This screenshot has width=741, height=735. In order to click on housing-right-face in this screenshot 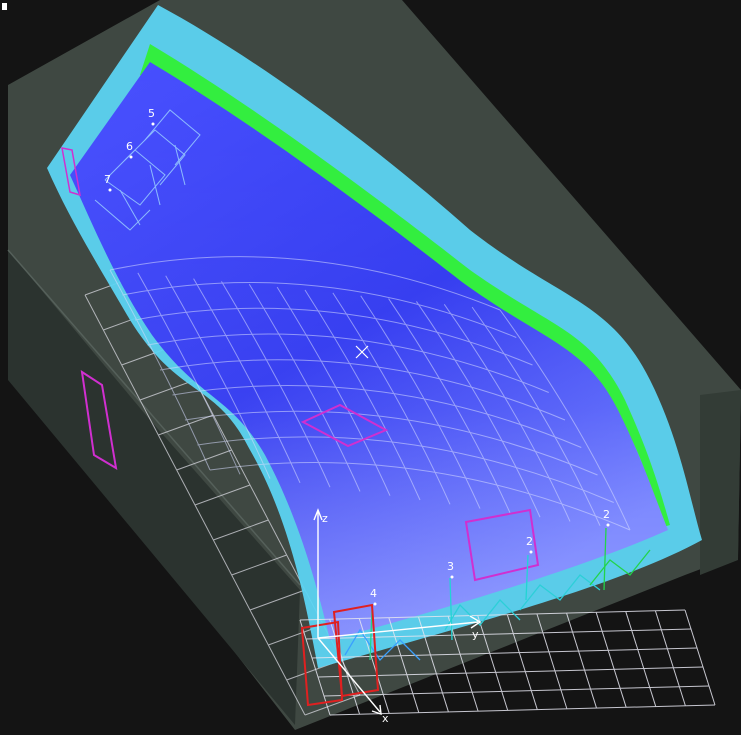, I will do `click(720, 482)`.